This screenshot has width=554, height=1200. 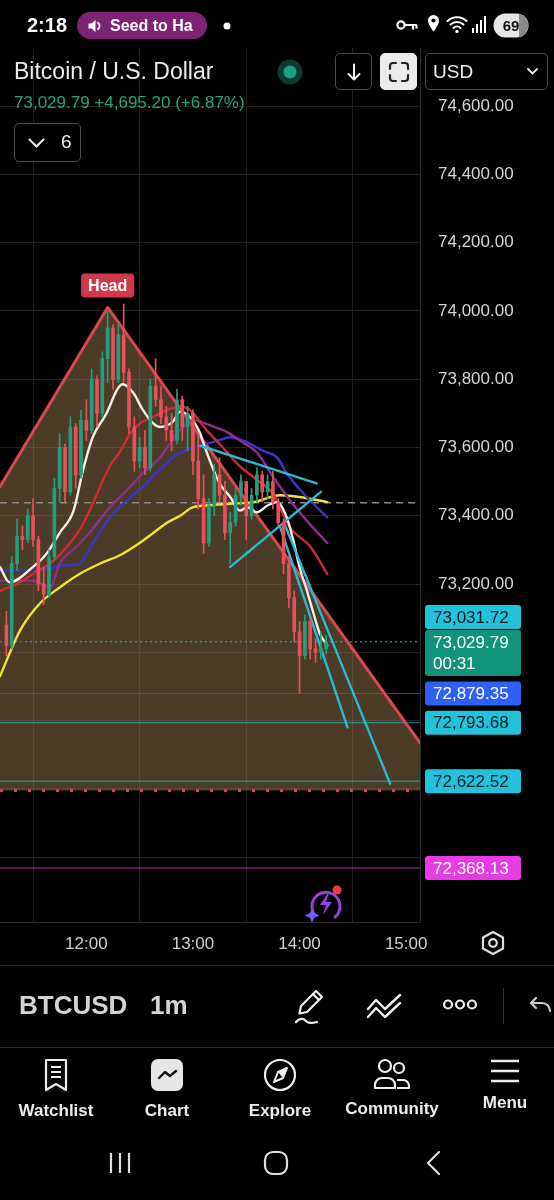 I want to click on x-tick-label: 15:00, so click(x=406, y=943).